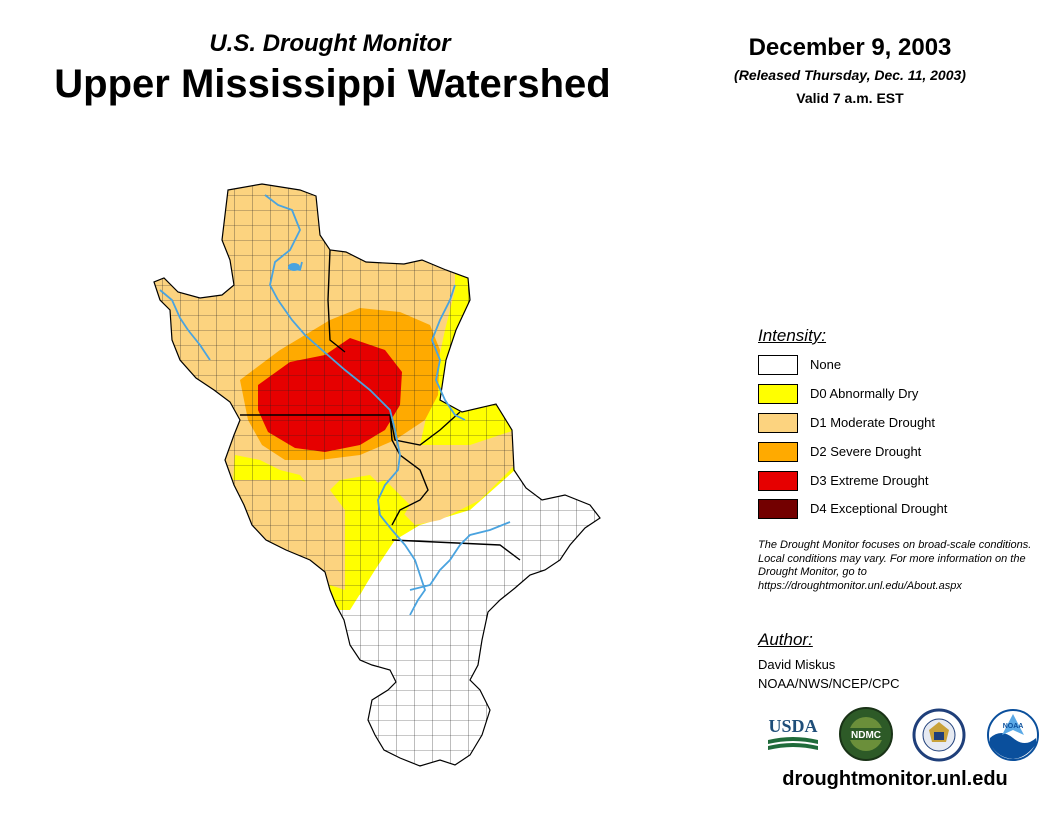 Image resolution: width=1056 pixels, height=816 pixels. I want to click on map-subtitle: U.S. Drought Monitor, so click(330, 43).